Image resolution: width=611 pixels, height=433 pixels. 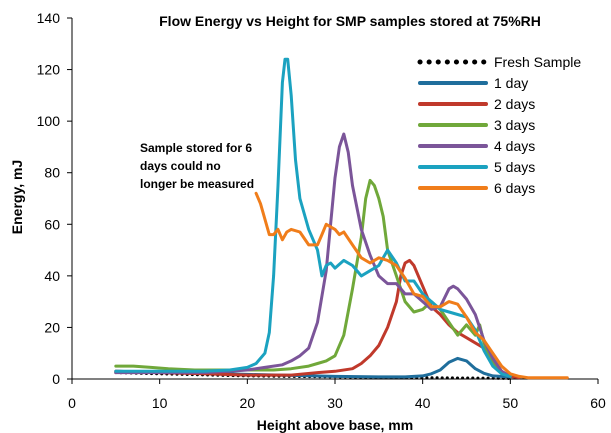 What do you see at coordinates (49, 70) in the screenshot?
I see `y-tick-label: 120` at bounding box center [49, 70].